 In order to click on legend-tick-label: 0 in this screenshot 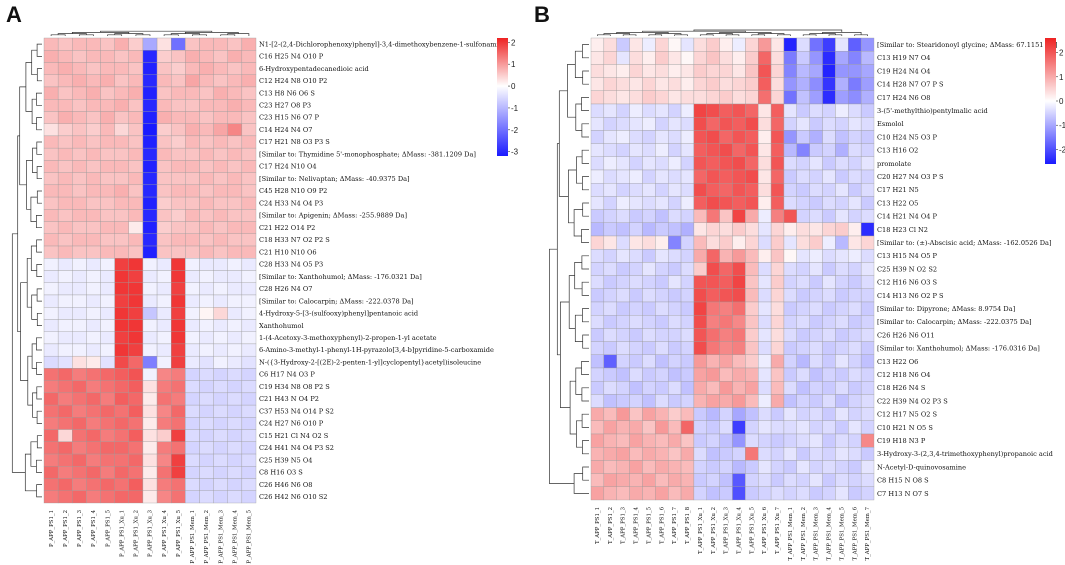, I will do `click(513, 86)`.